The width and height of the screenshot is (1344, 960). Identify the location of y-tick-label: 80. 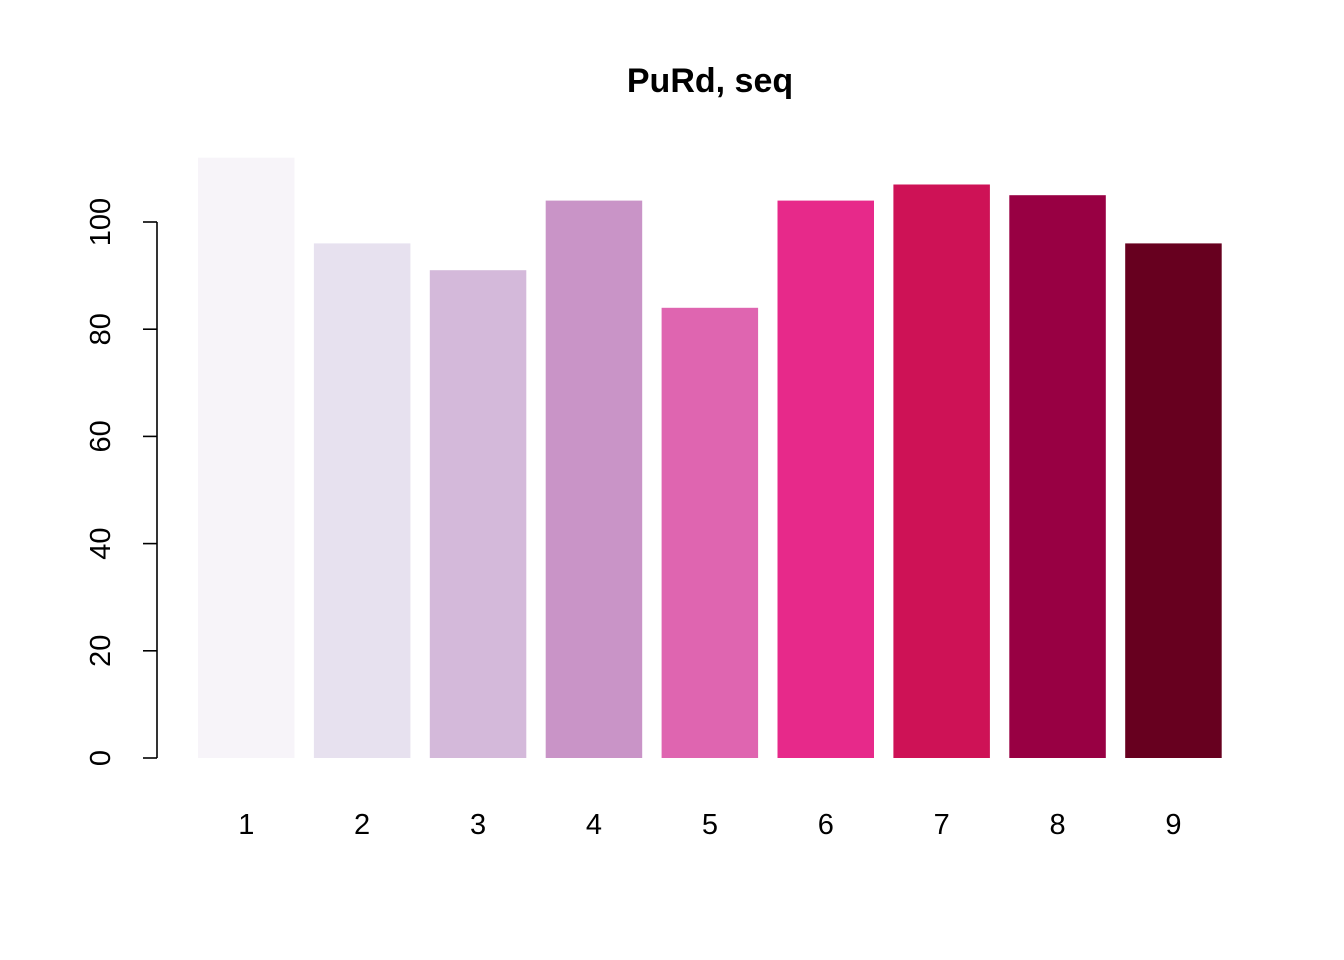
(101, 329).